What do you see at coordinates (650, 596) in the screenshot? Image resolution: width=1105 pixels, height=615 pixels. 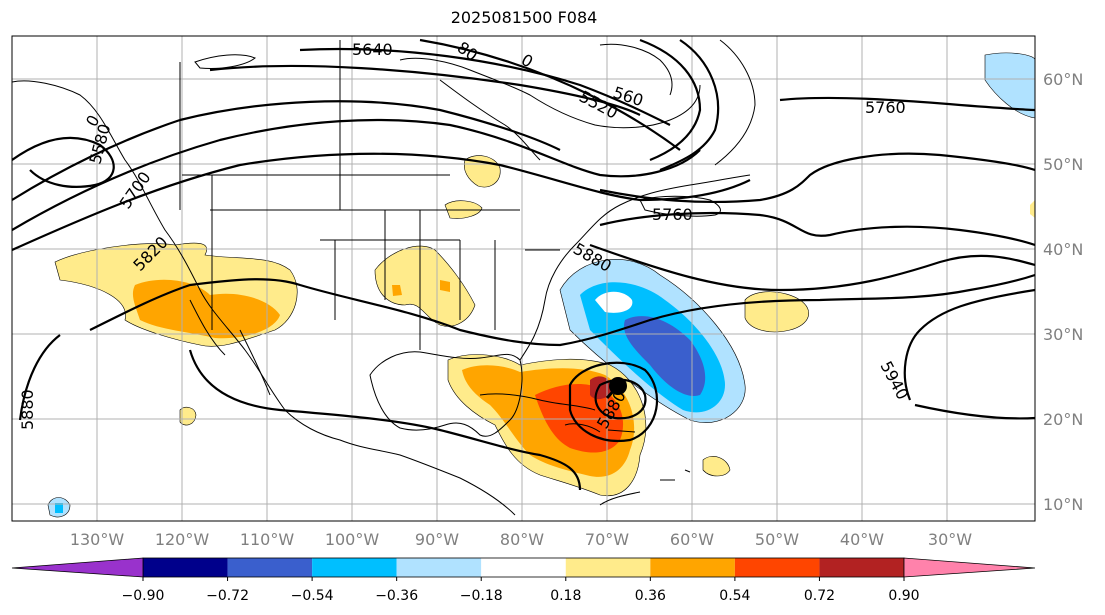 I see `colorbar-tick-label: 0.36` at bounding box center [650, 596].